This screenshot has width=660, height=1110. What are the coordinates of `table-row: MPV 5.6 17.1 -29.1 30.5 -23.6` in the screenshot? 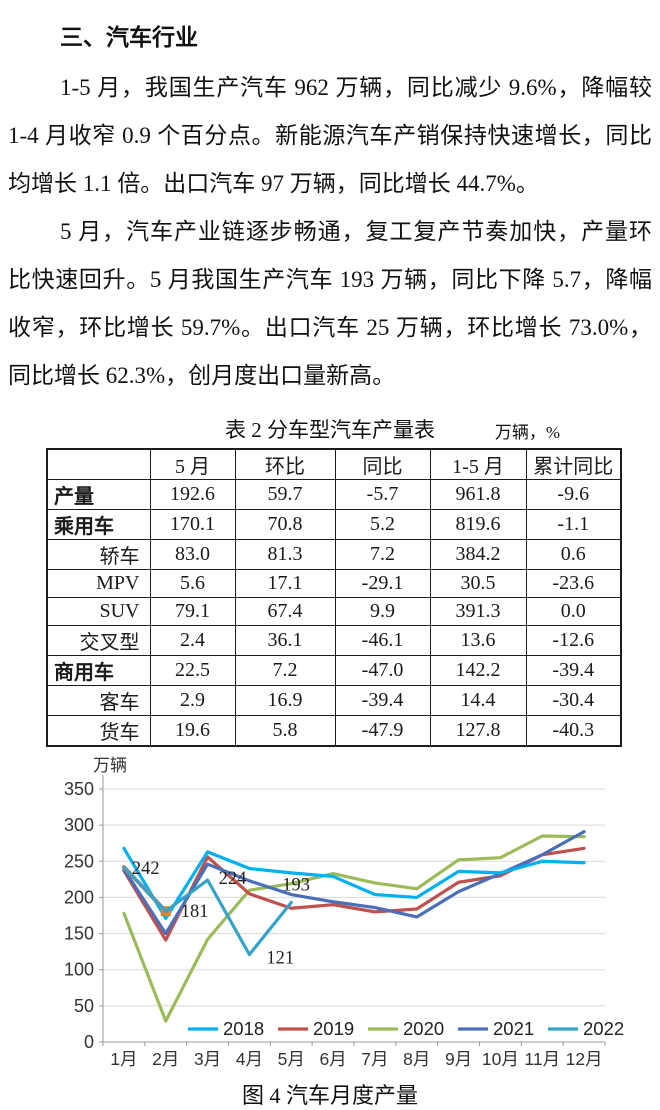 It's located at (334, 583).